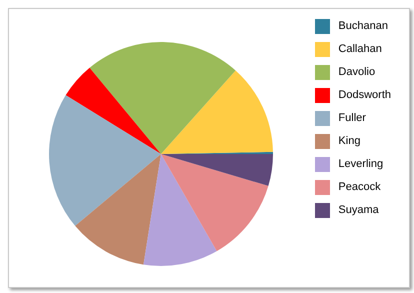  I want to click on legend-label: Dodsworth, so click(364, 95).